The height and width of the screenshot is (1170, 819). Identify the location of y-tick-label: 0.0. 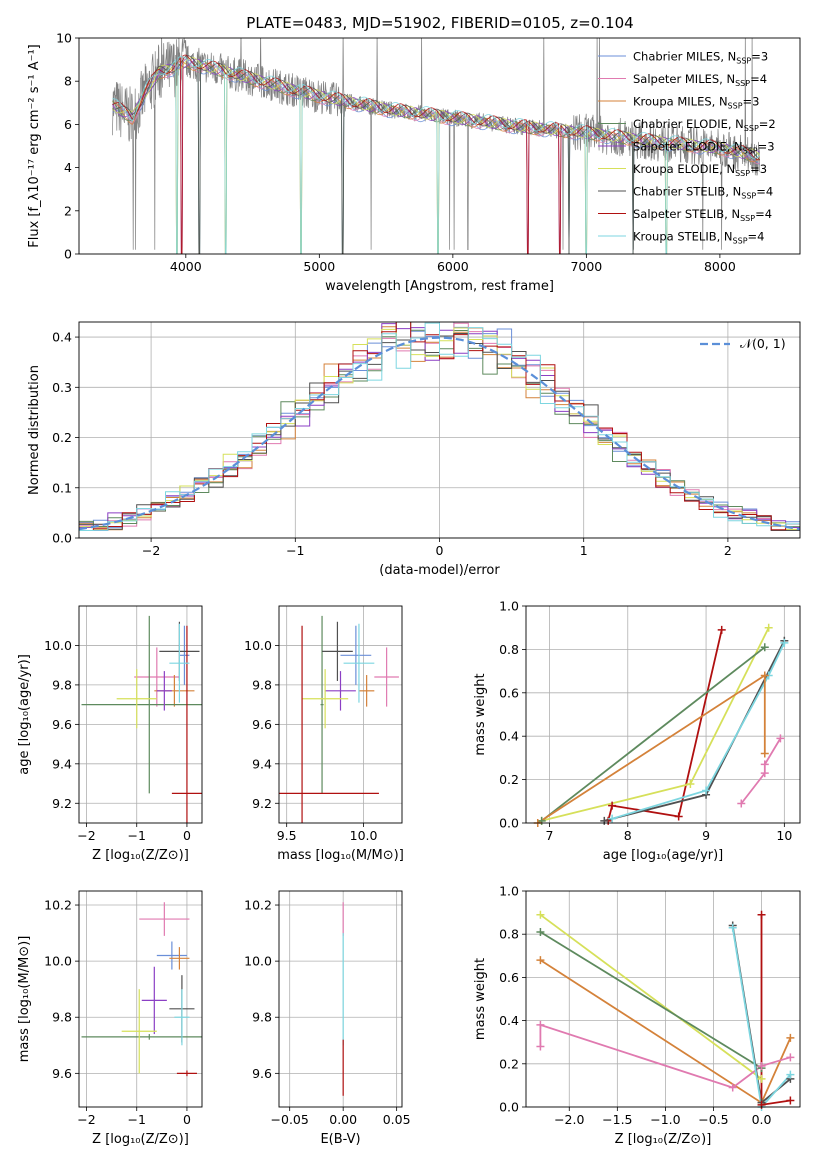
(509, 1107).